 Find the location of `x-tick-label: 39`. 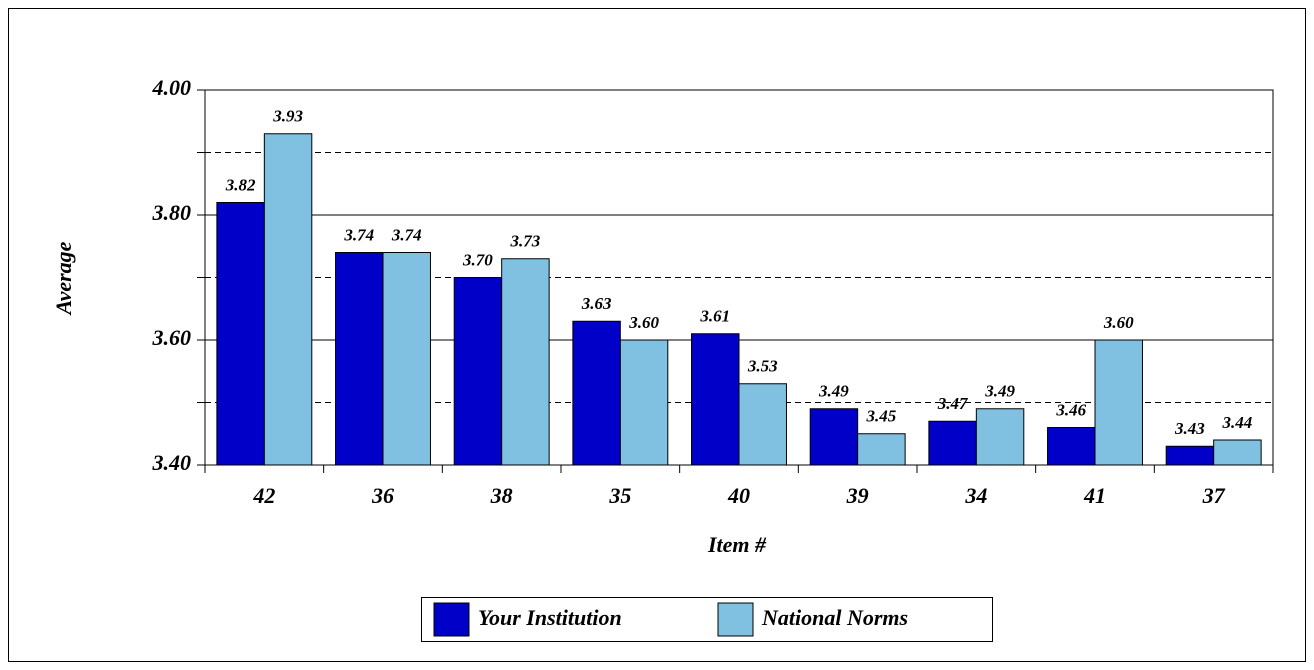

x-tick-label: 39 is located at coordinates (857, 495).